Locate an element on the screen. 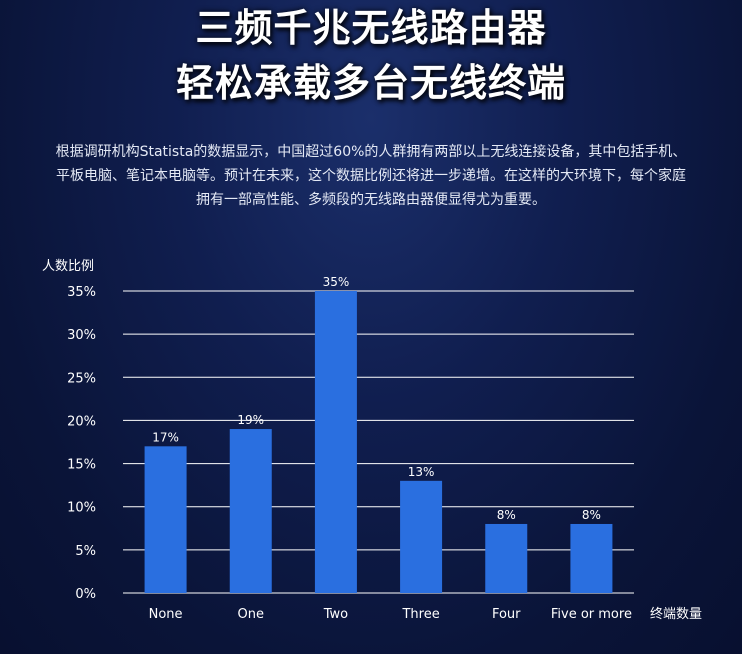 This screenshot has width=742, height=654. x-tick-label: Four is located at coordinates (506, 614).